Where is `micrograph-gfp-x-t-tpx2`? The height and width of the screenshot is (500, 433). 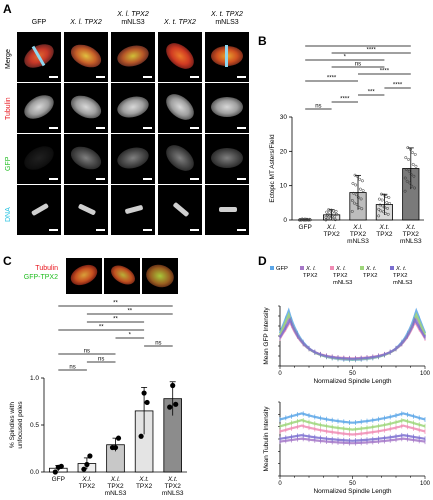 micrograph-gfp-x-t-tpx2 is located at coordinates (180, 159).